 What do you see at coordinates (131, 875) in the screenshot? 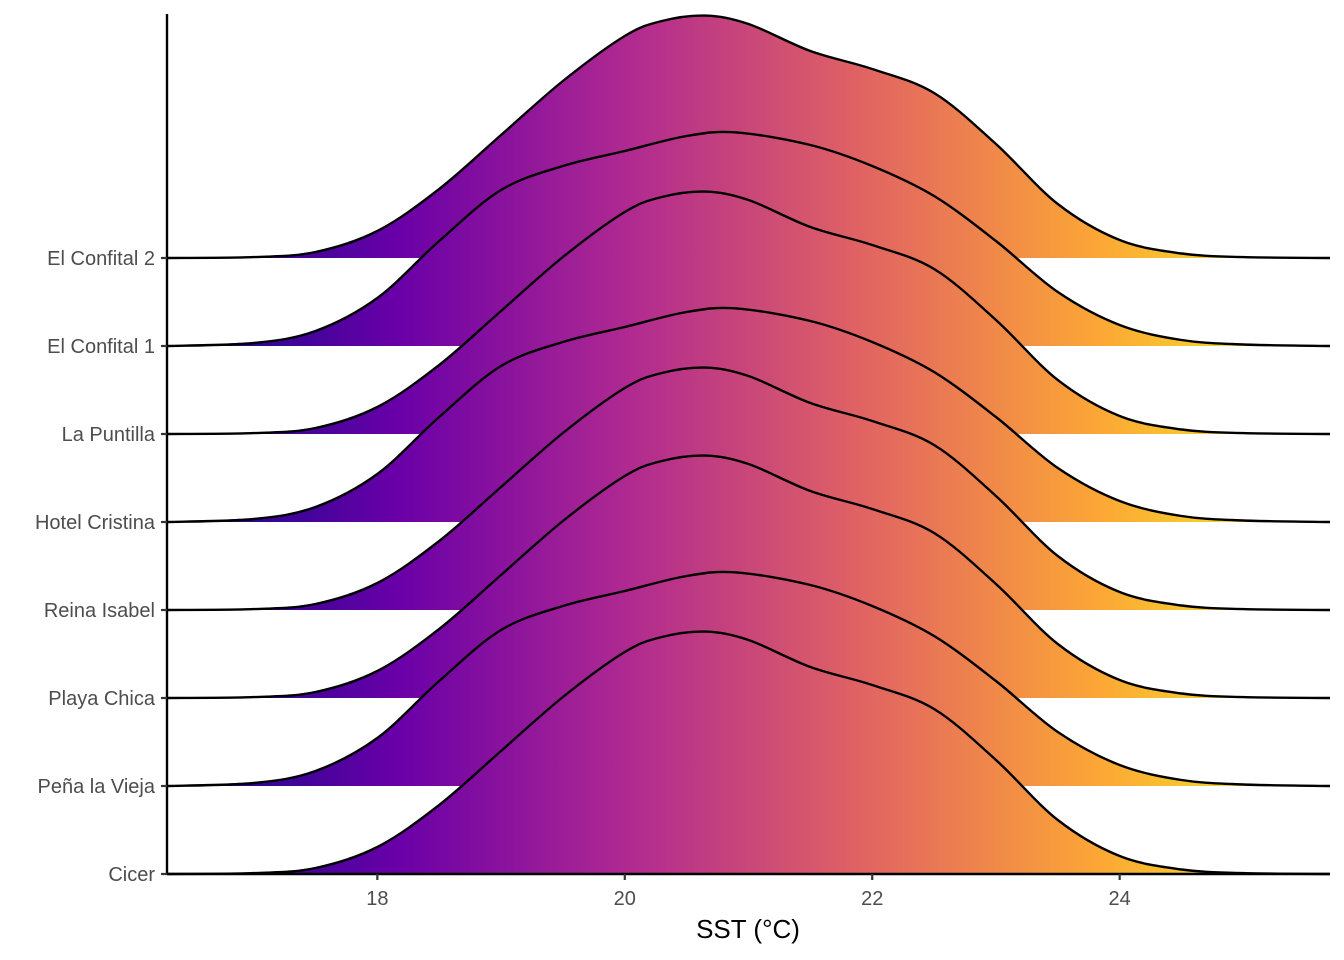
I see `y-tick-label-cicer: Cicer` at bounding box center [131, 875].